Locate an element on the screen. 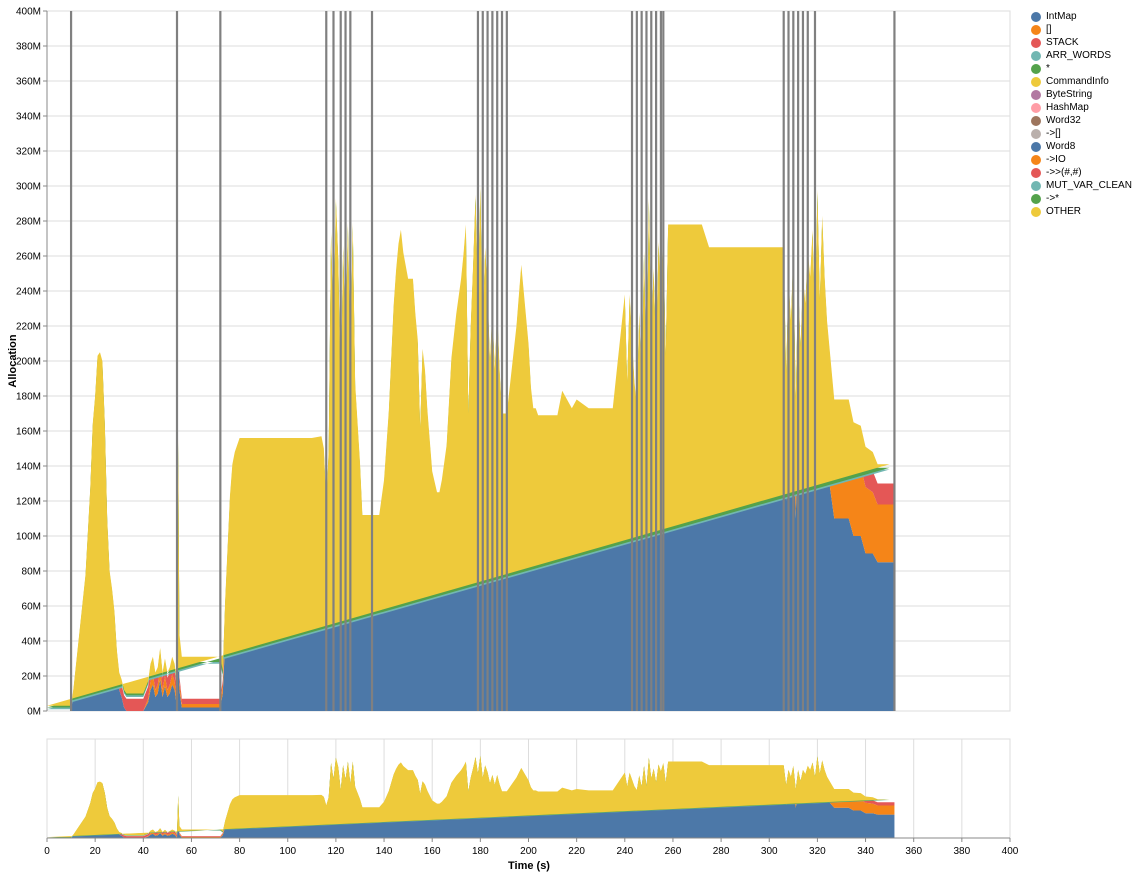 The height and width of the screenshot is (876, 1137). x-tick-label: 160 is located at coordinates (432, 851).